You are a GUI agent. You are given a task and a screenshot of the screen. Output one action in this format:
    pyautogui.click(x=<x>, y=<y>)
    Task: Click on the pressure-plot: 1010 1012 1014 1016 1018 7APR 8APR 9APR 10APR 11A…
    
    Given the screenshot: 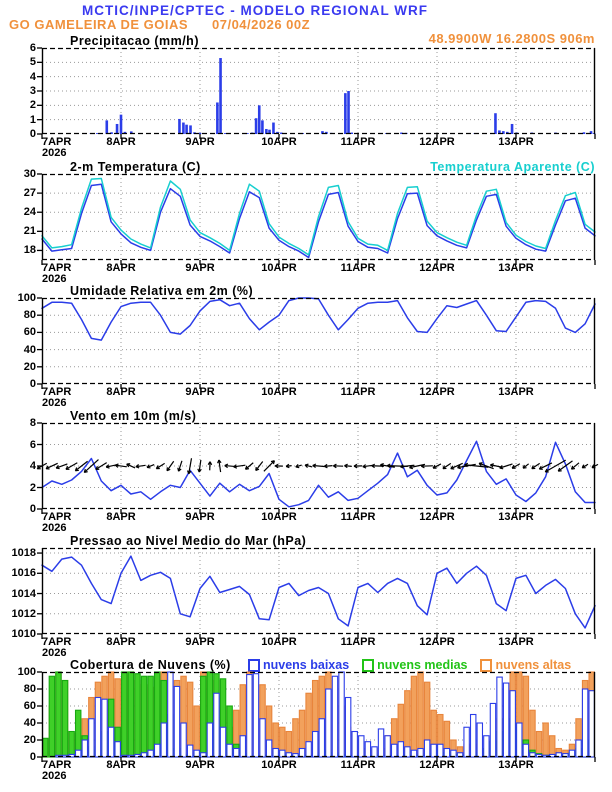 What is the action you would take?
    pyautogui.click(x=304, y=603)
    